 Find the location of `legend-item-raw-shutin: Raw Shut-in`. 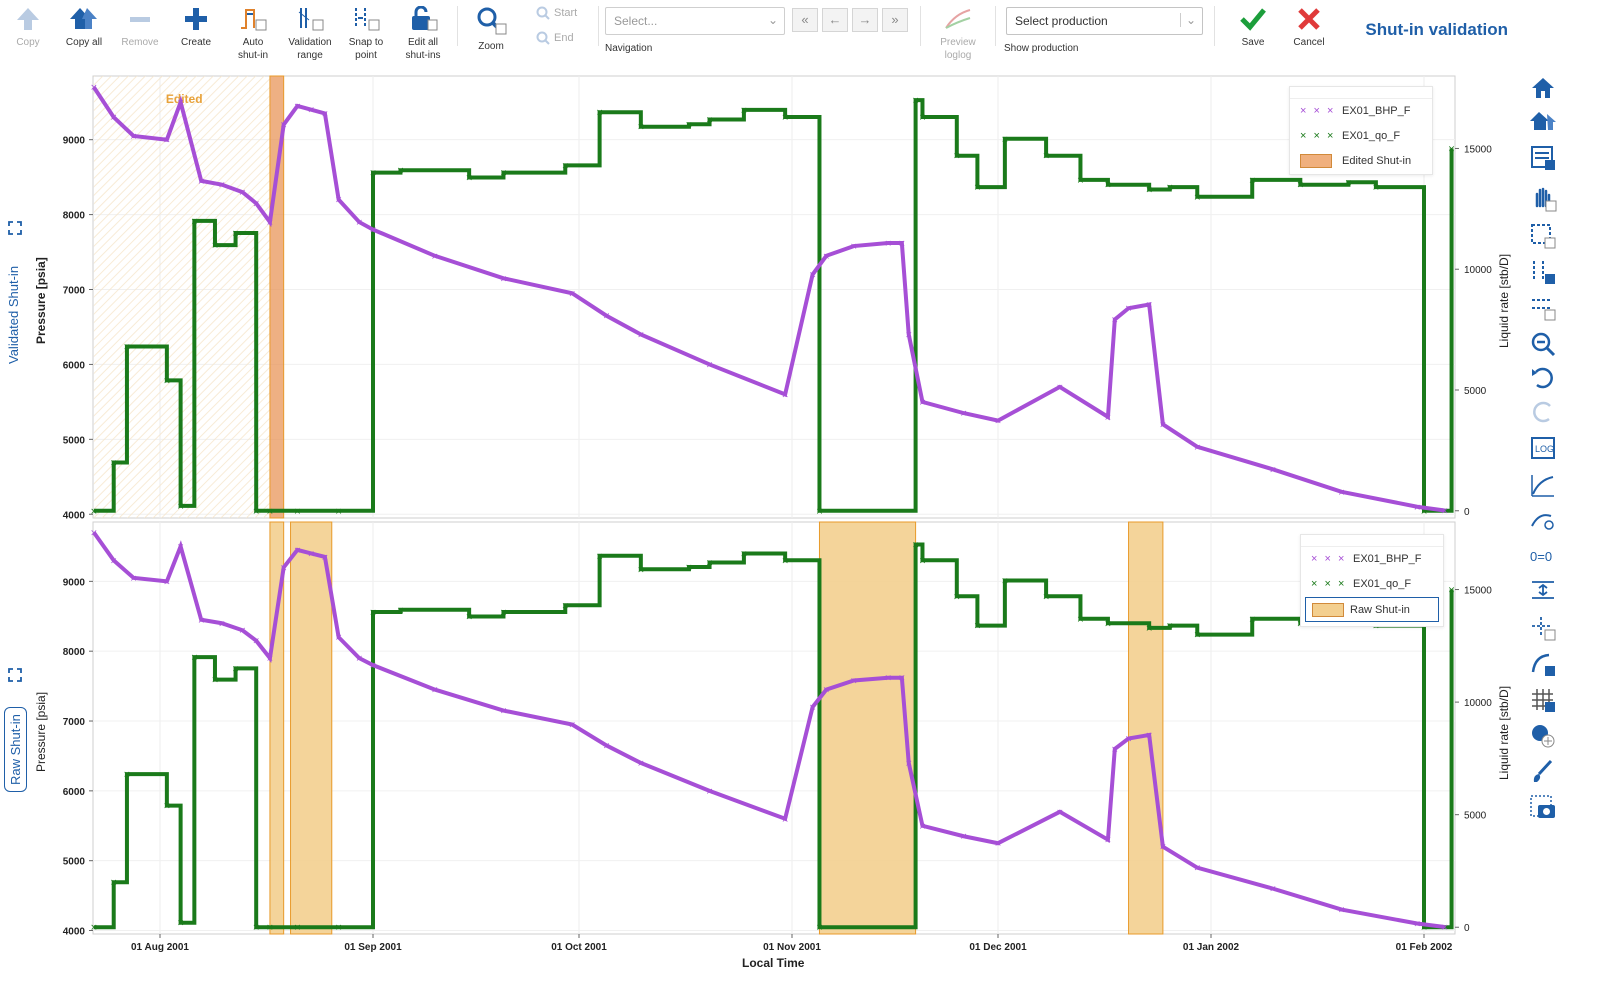

legend-item-raw-shutin: Raw Shut-in is located at coordinates (1372, 609).